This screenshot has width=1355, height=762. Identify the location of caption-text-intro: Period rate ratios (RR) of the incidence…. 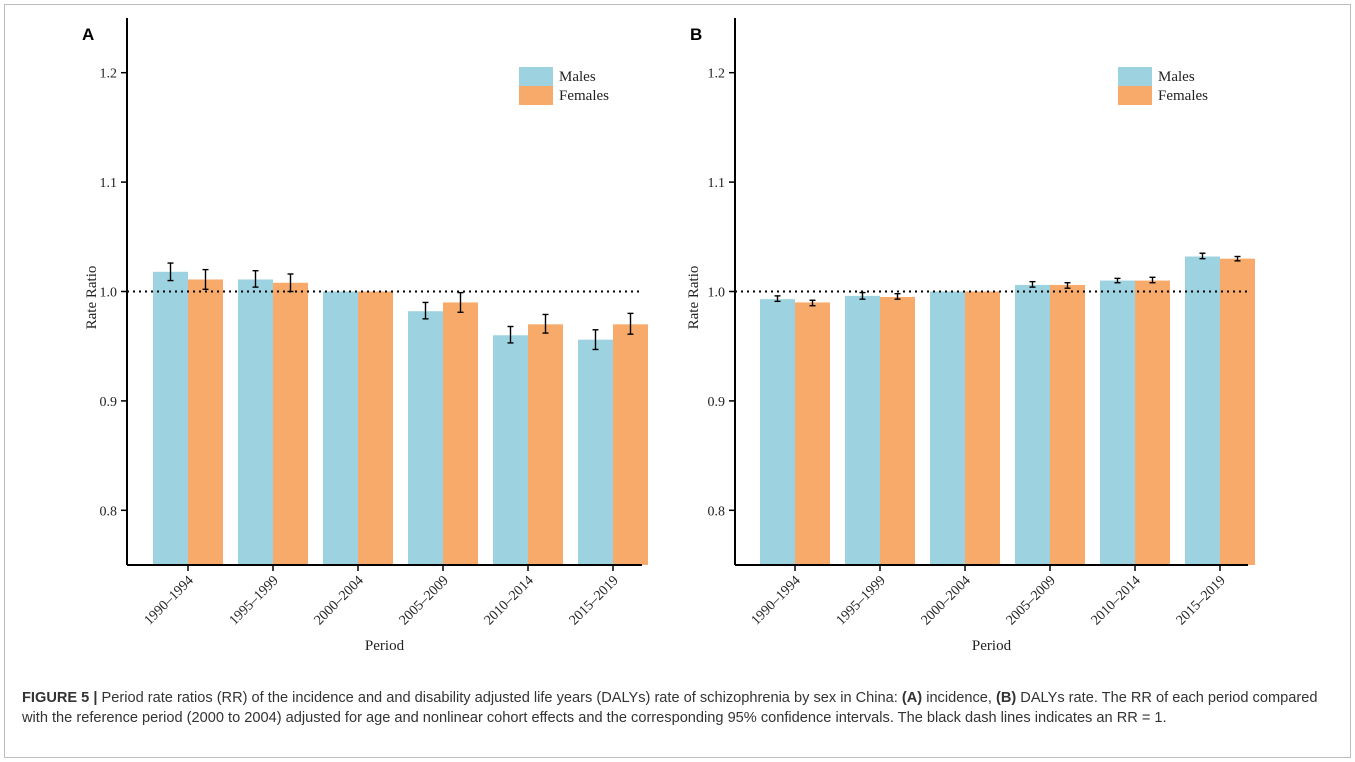
(499, 698).